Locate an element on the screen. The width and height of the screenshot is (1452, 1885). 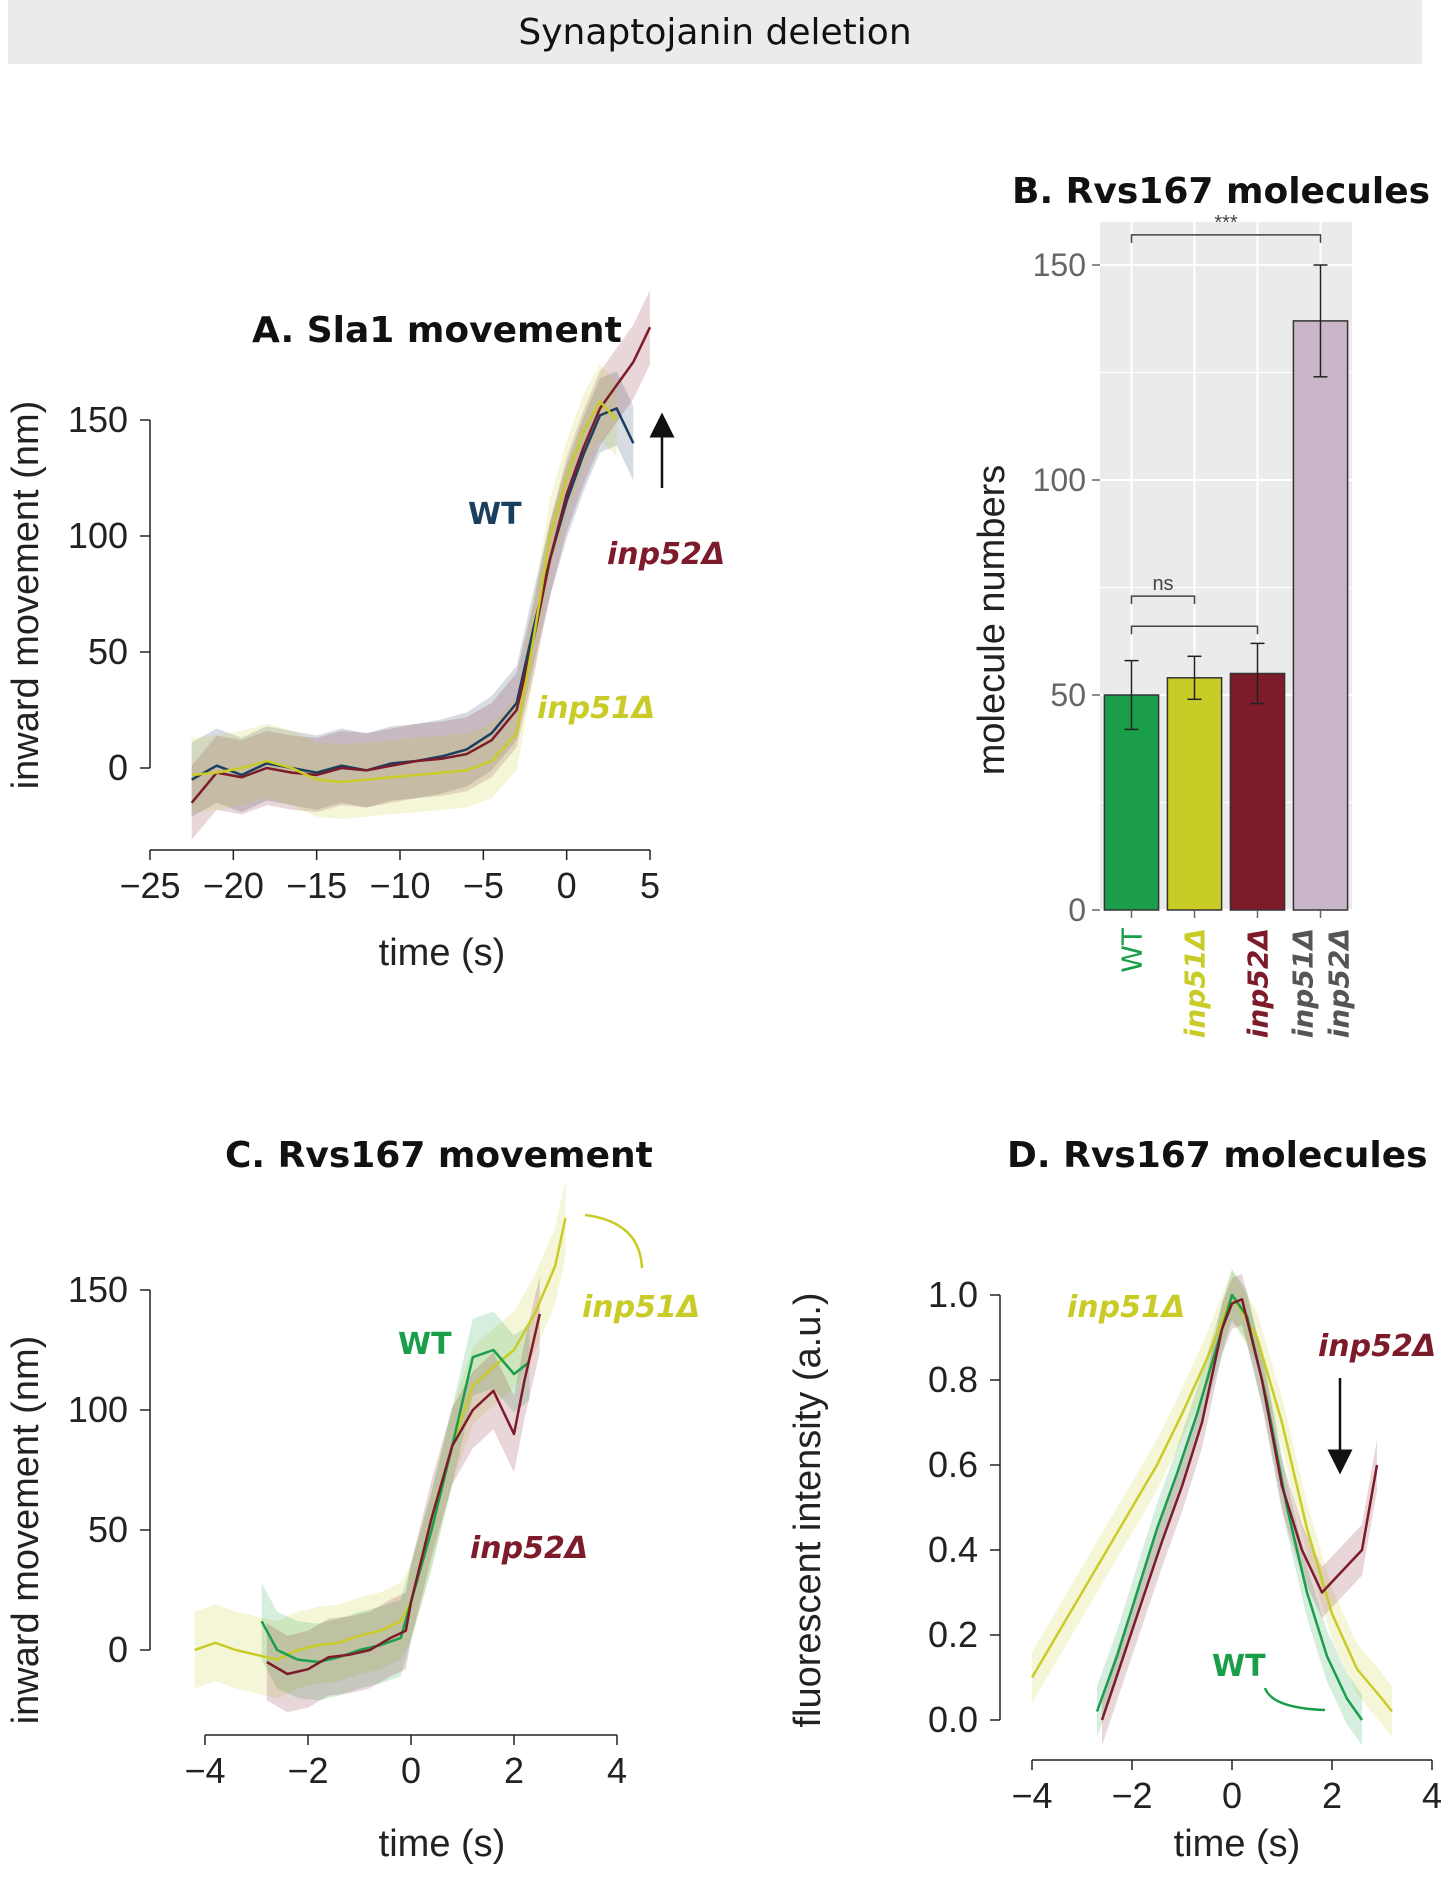
panel-a-y-tick-label: 100 is located at coordinates (98, 535).